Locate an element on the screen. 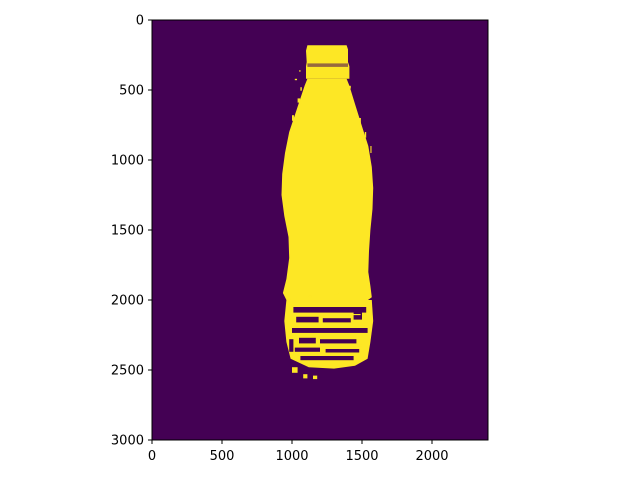  y-tick-label: 0 is located at coordinates (140, 21).